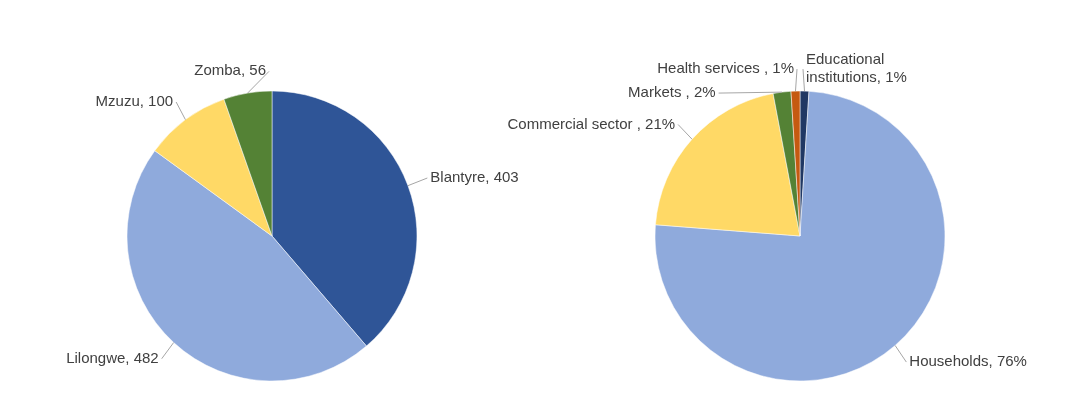 Image resolution: width=1072 pixels, height=401 pixels. What do you see at coordinates (591, 123) in the screenshot?
I see `slice-label: Commercial sector , 21%` at bounding box center [591, 123].